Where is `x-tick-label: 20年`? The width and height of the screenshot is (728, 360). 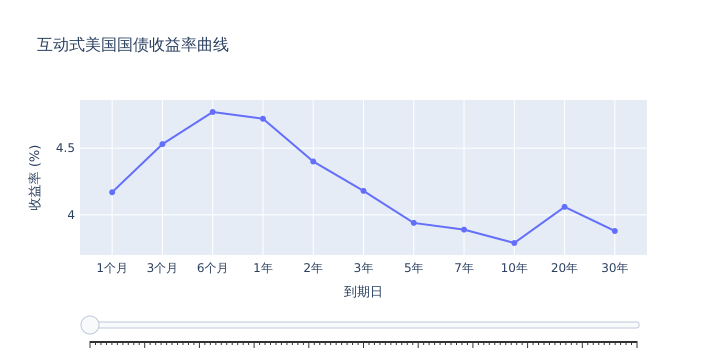
x-tick-label: 20年 is located at coordinates (564, 268).